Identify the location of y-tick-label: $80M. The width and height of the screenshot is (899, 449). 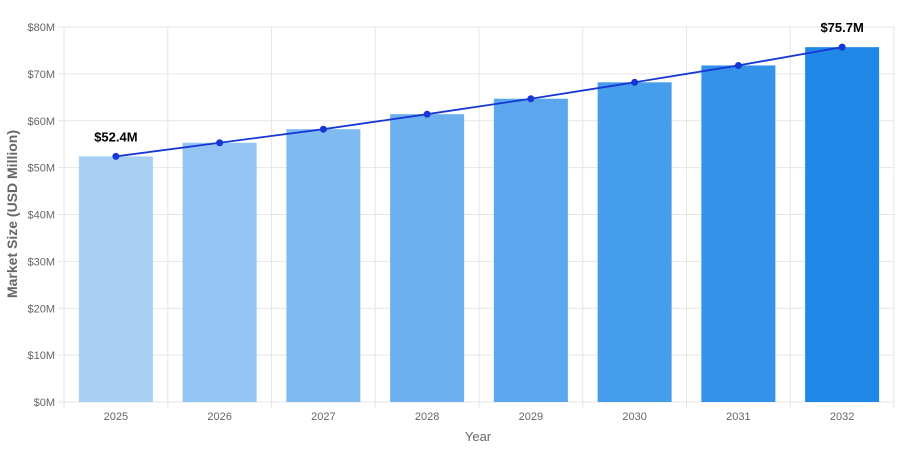
(41, 28).